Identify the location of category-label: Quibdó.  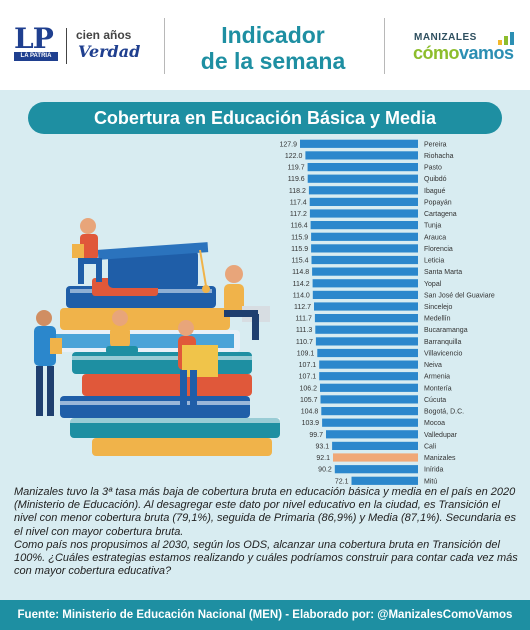
(435, 179).